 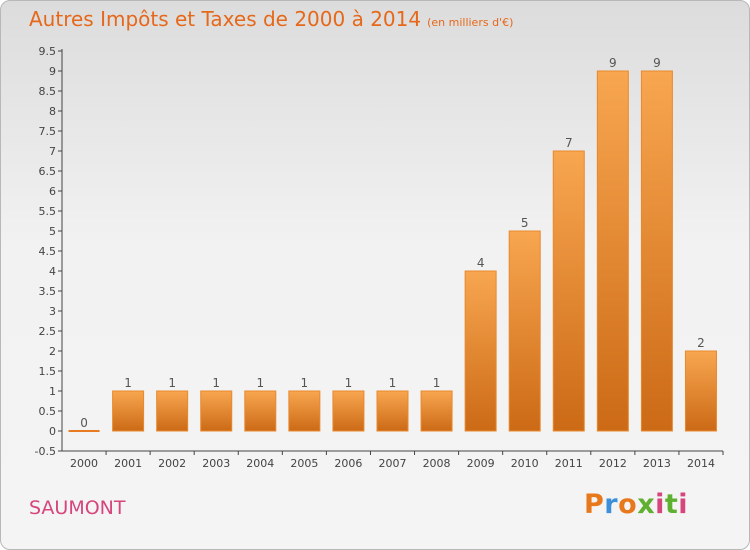 What do you see at coordinates (48, 331) in the screenshot?
I see `y-tick-label: 2.5` at bounding box center [48, 331].